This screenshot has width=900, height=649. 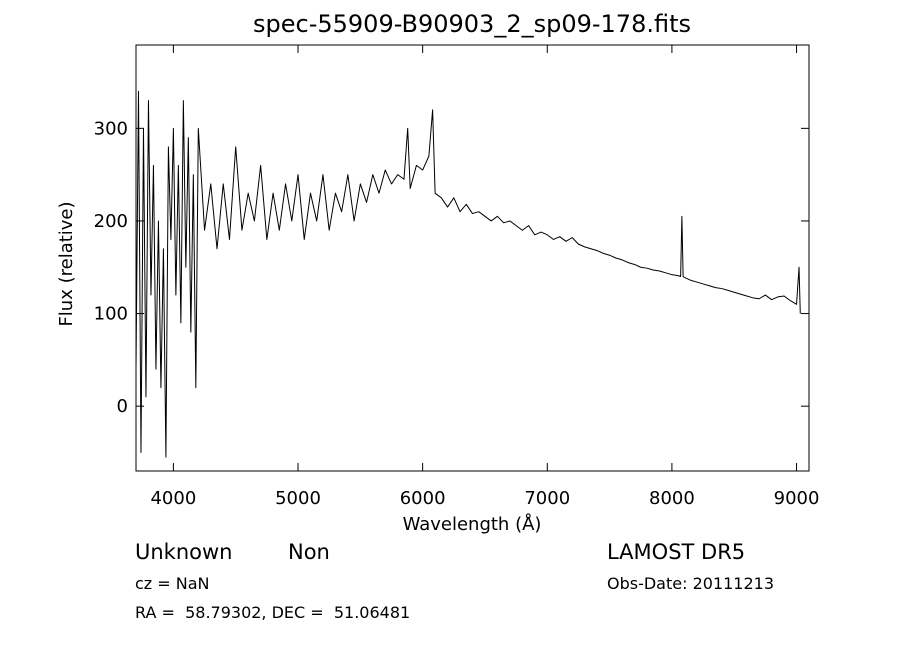 What do you see at coordinates (298, 498) in the screenshot?
I see `x-tick-label: 5000` at bounding box center [298, 498].